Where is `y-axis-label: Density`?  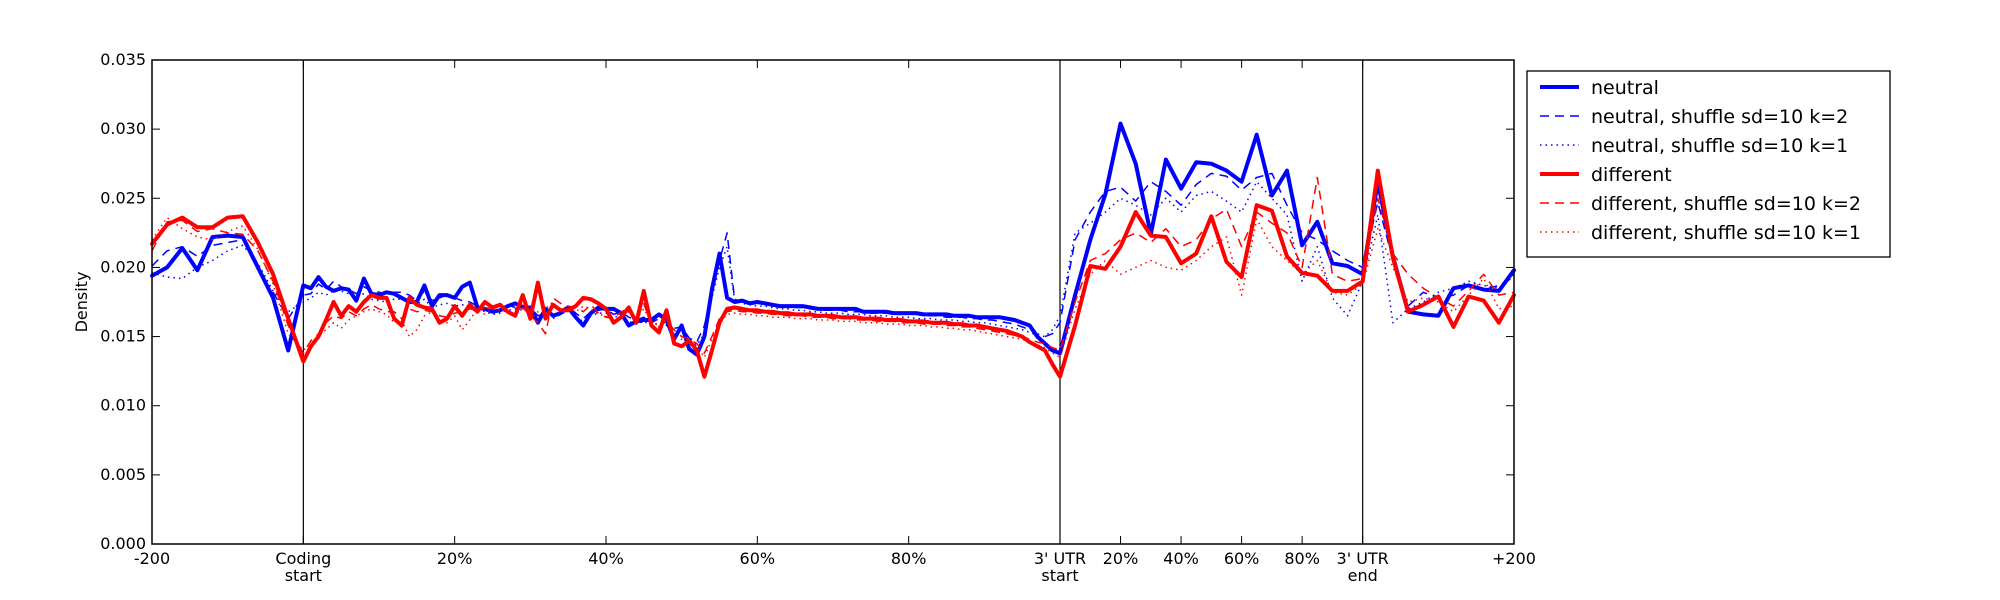 y-axis-label: Density is located at coordinates (81, 302).